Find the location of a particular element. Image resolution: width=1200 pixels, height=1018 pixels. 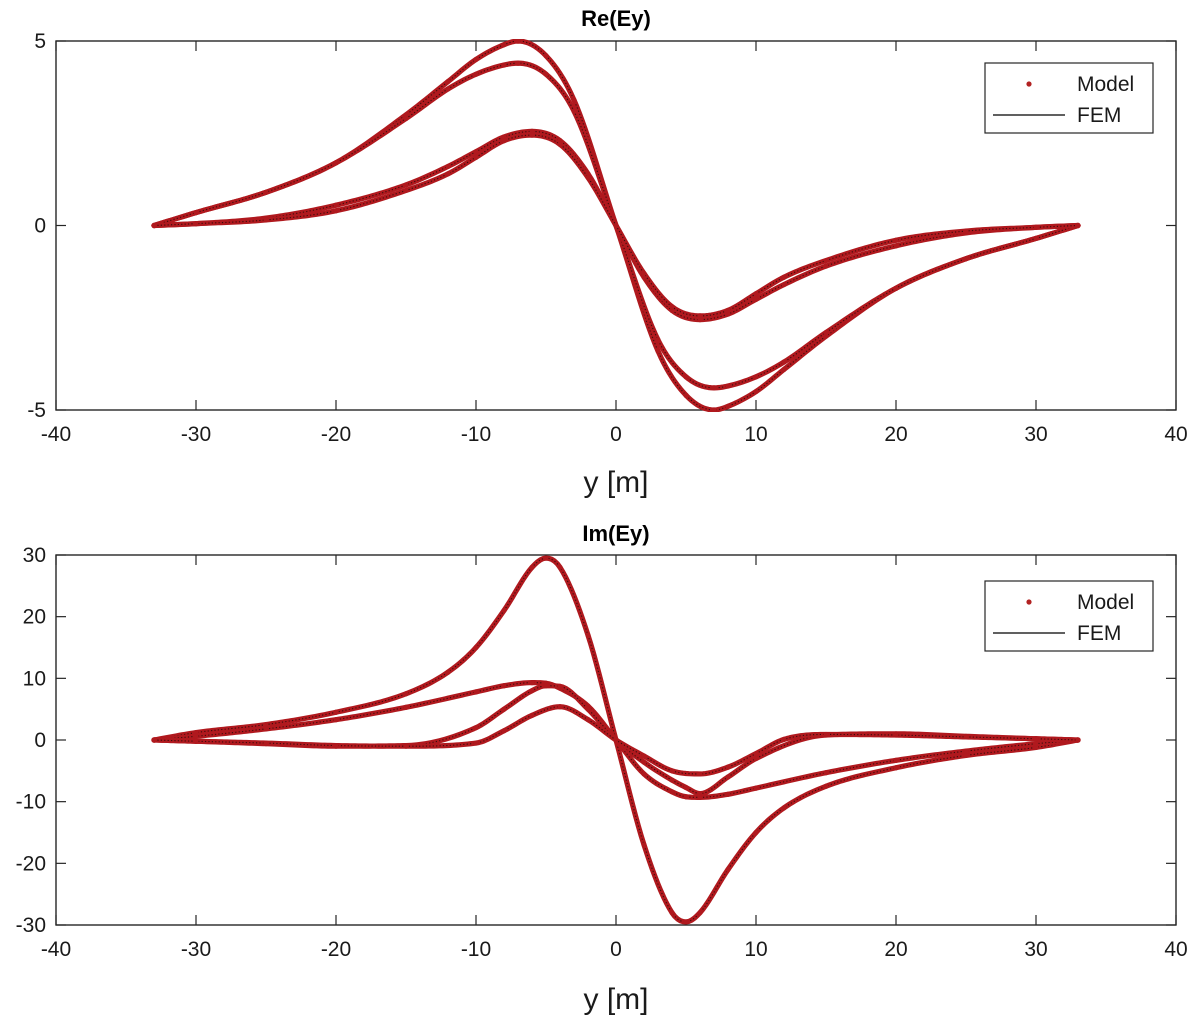

y-tick-label: 5 is located at coordinates (40, 41).